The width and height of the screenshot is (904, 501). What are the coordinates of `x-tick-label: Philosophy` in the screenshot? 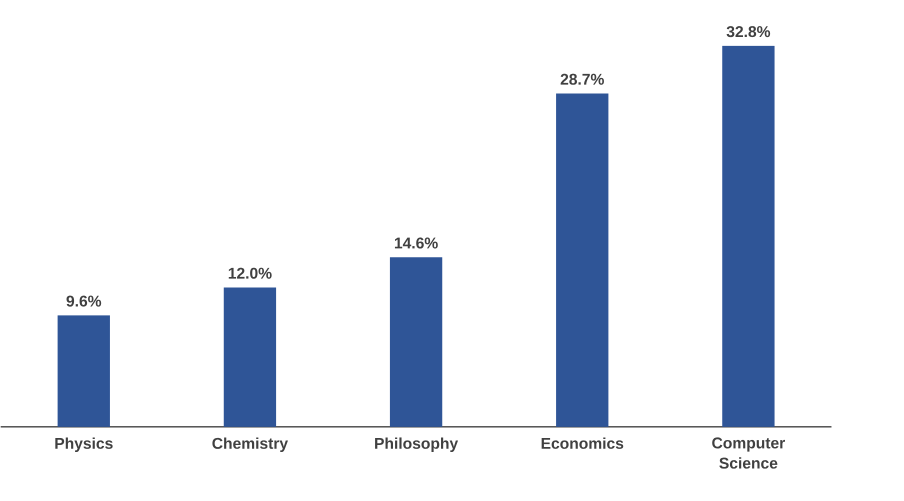 It's located at (416, 444).